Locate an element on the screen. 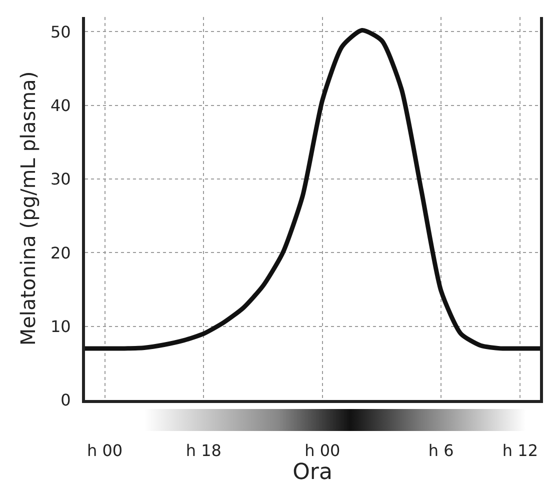  y-tick-label: 30 is located at coordinates (60, 179).